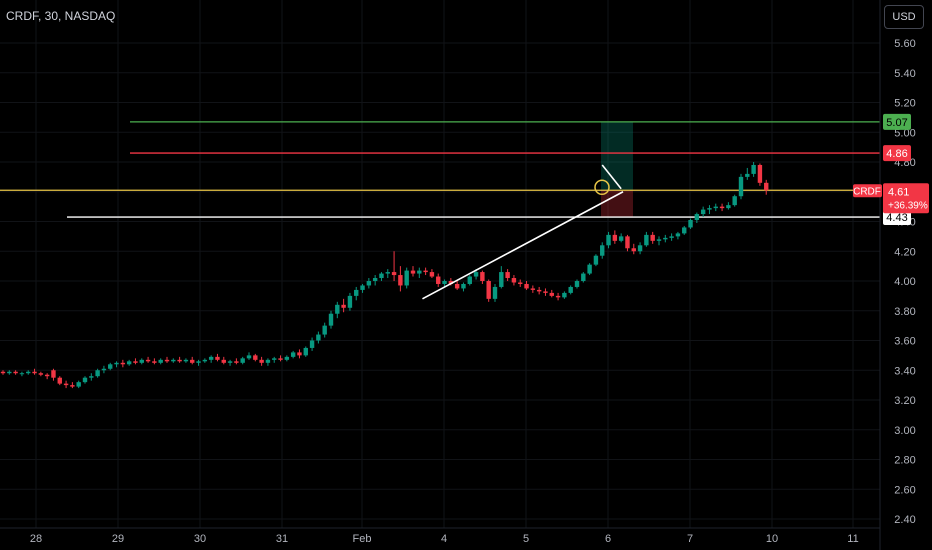 This screenshot has width=932, height=550. Describe the element at coordinates (904, 312) in the screenshot. I see `y-tick-label: 3.80` at that location.